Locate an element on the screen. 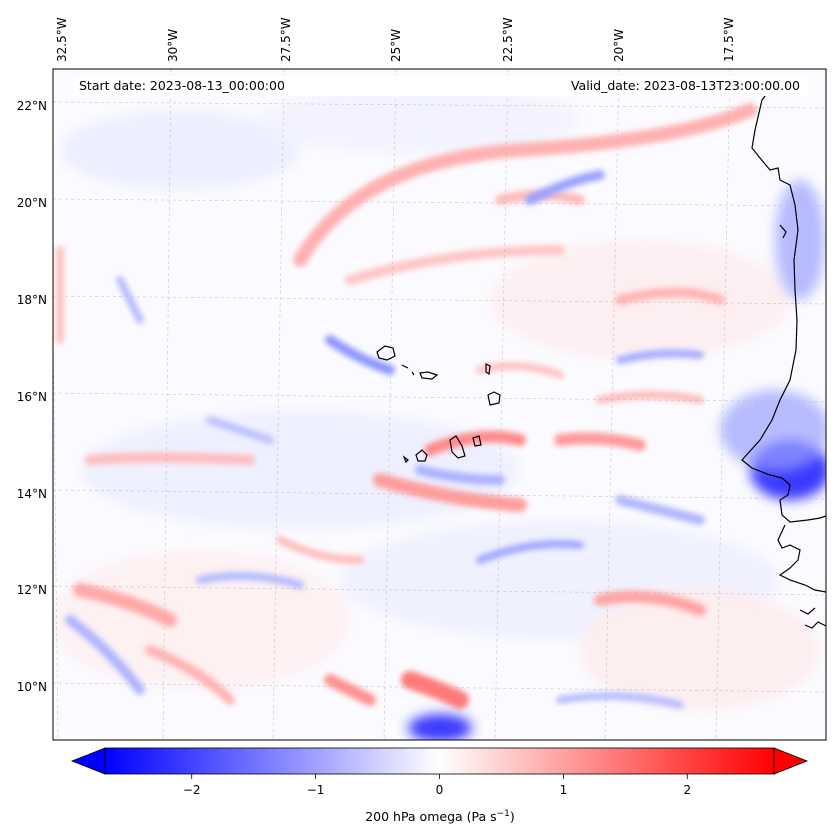  lat-tick: 22°N is located at coordinates (32, 106).